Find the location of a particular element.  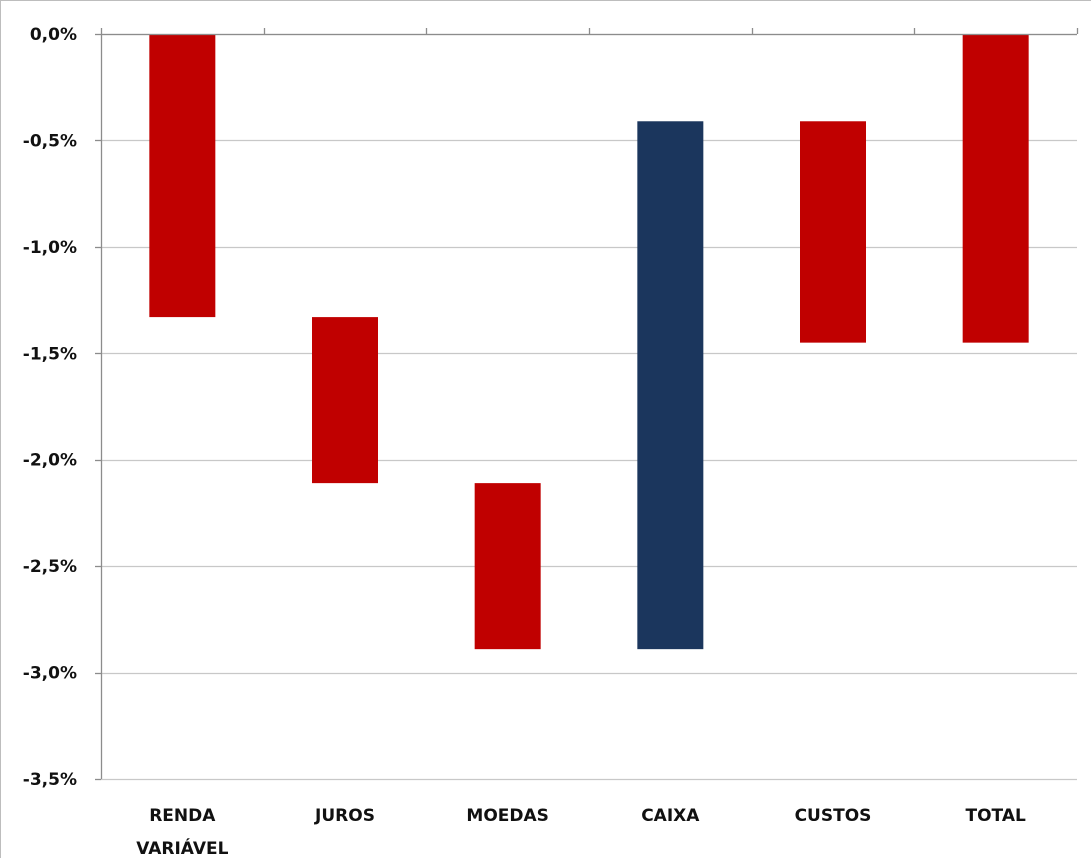

y-tick-label: -2,5% is located at coordinates (50, 567).